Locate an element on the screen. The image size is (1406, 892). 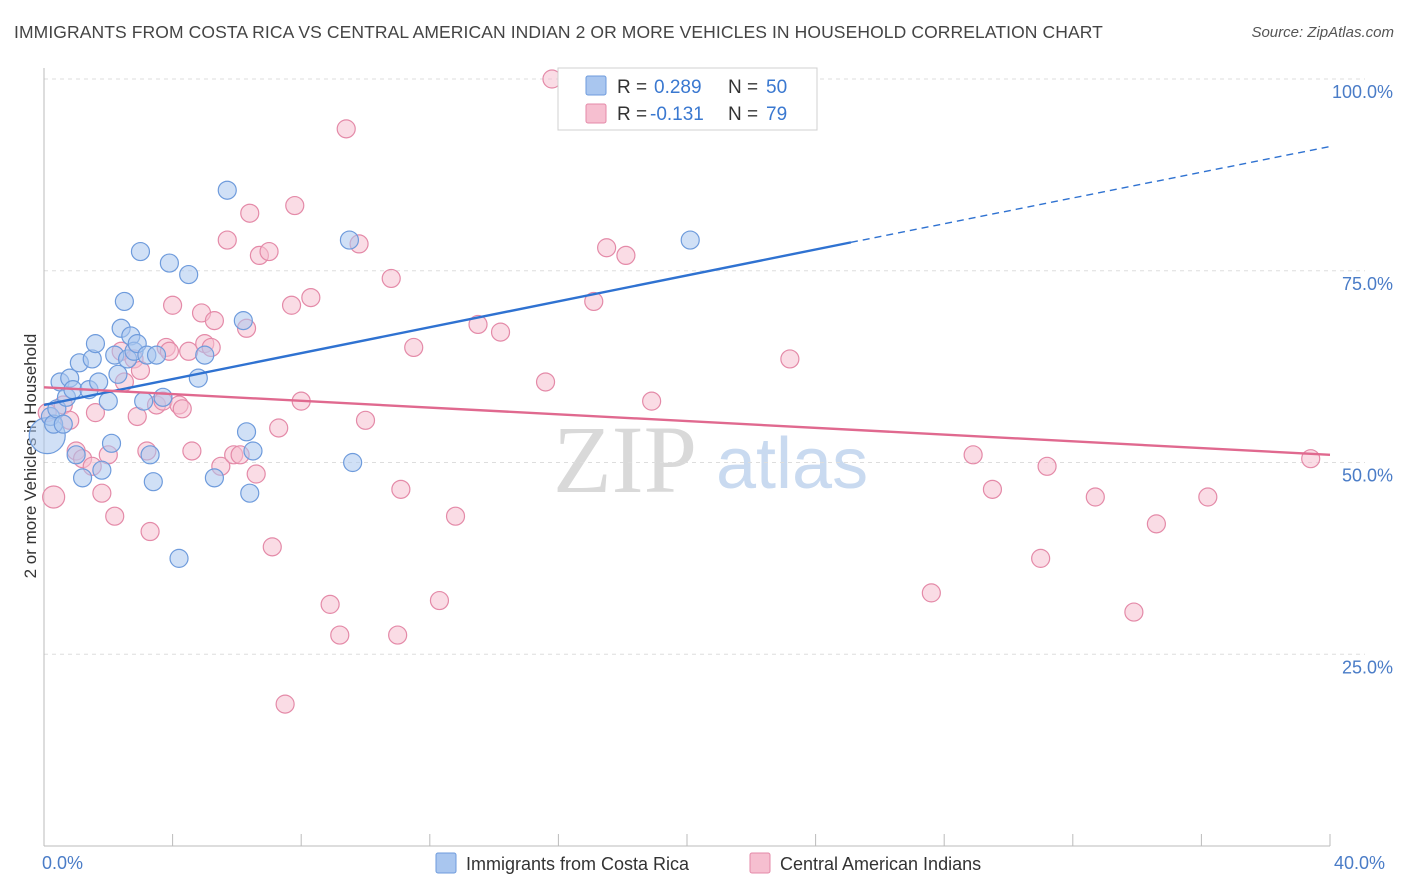
x-tick-label-start: 0.0% is located at coordinates (62, 863).